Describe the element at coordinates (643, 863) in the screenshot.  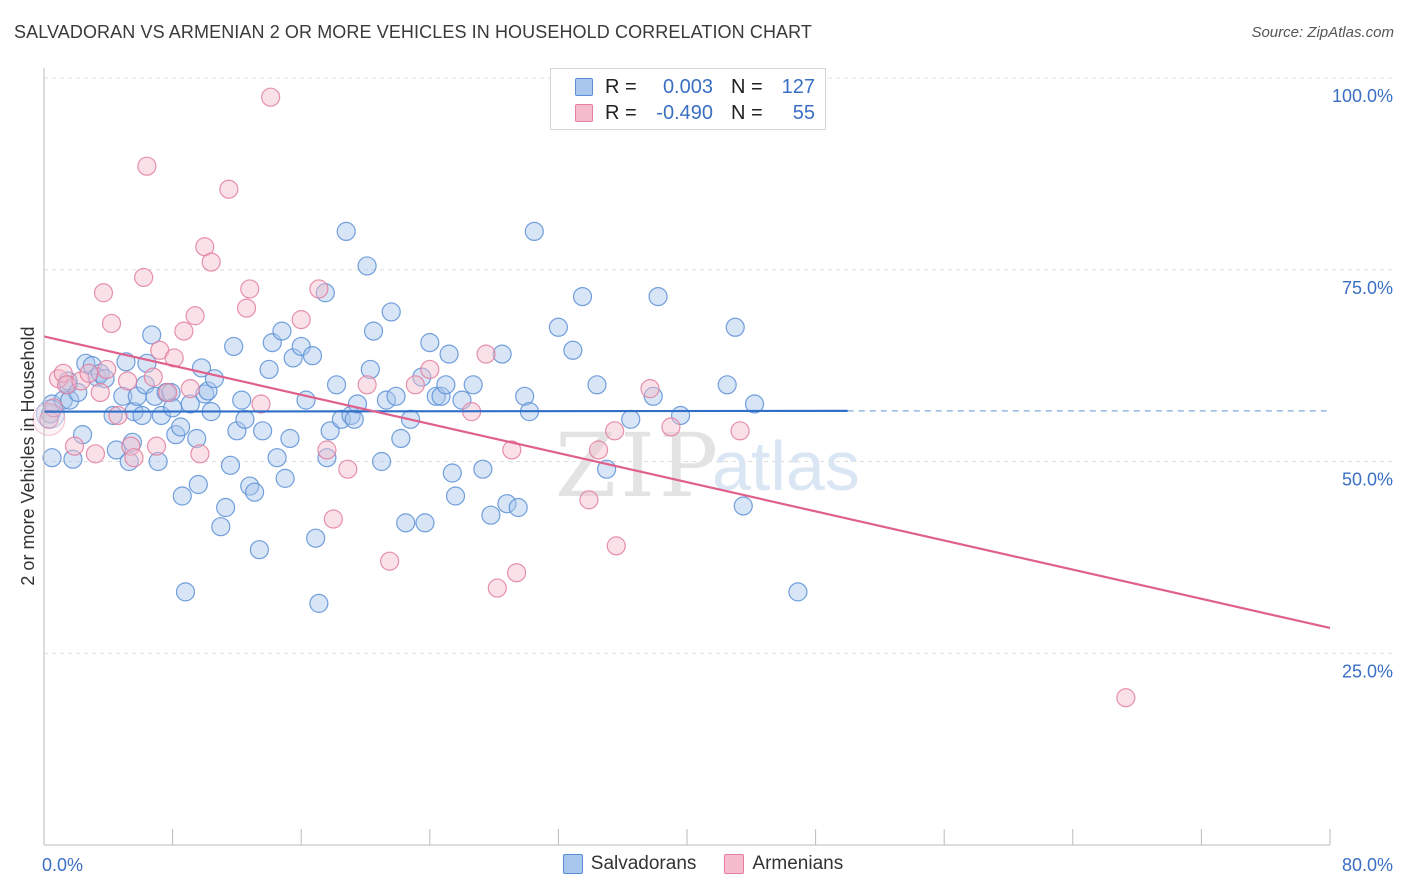
I see `legend-label-salvadorans: Salvadorans` at that location.